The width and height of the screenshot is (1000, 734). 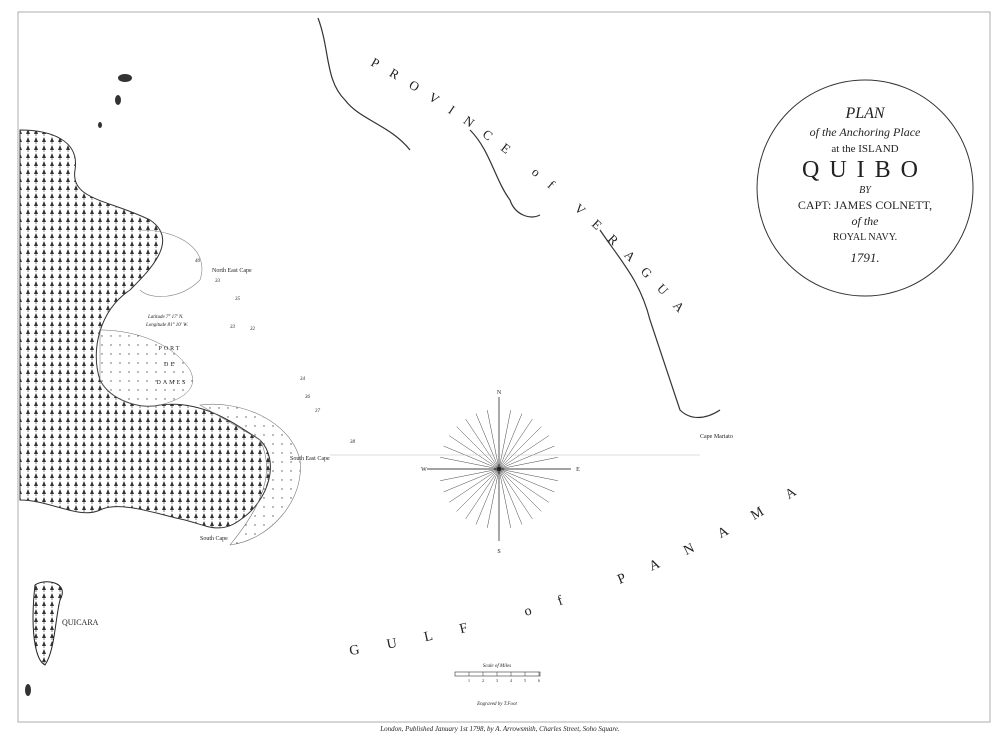 I want to click on sounding: 34, so click(x=303, y=379).